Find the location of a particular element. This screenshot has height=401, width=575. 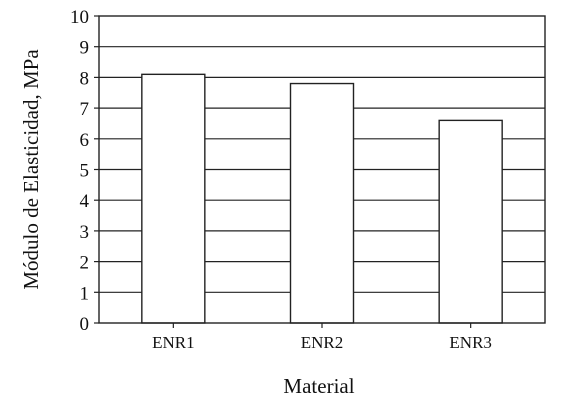

y-axis-title: Módulo de Elasticidad, MPa is located at coordinates (31, 169).